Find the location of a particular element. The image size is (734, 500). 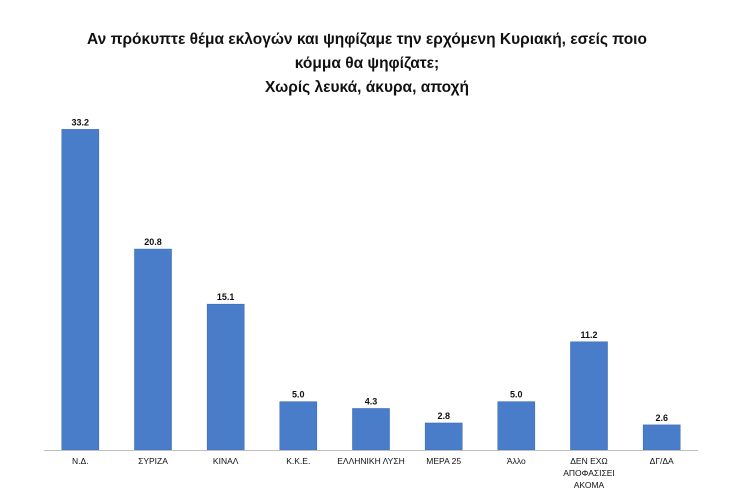

category-label-0-line-0: Ν.Δ. is located at coordinates (80, 461).